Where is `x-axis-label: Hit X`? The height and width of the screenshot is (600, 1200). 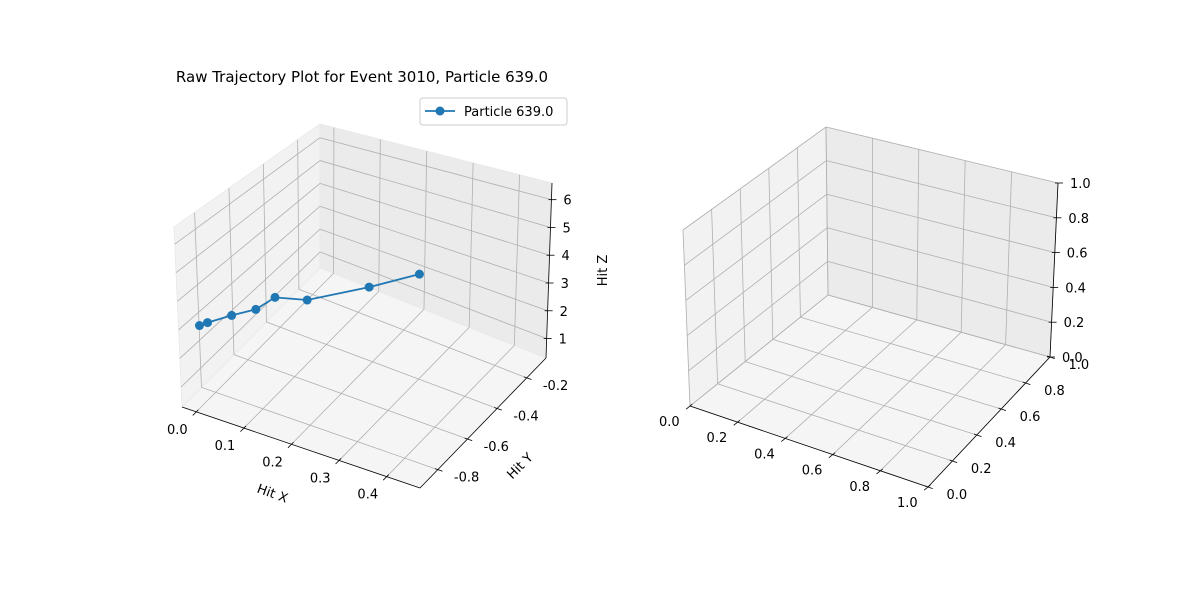 x-axis-label: Hit X is located at coordinates (272, 494).